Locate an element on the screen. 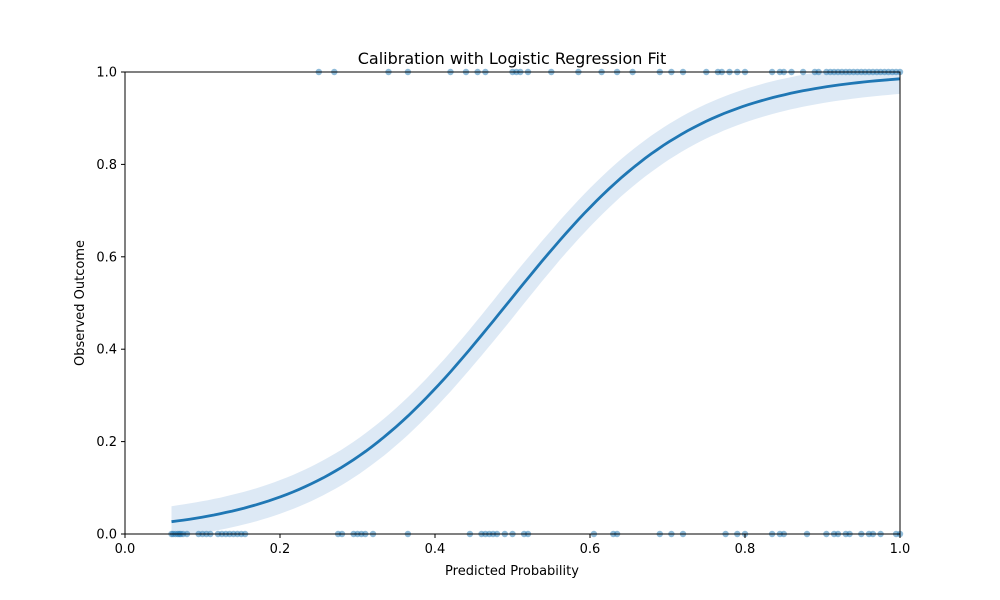 The image size is (1000, 600). y-axis: 0.0 0.2 0.4 0.6 0.8 1.0 is located at coordinates (110, 304).